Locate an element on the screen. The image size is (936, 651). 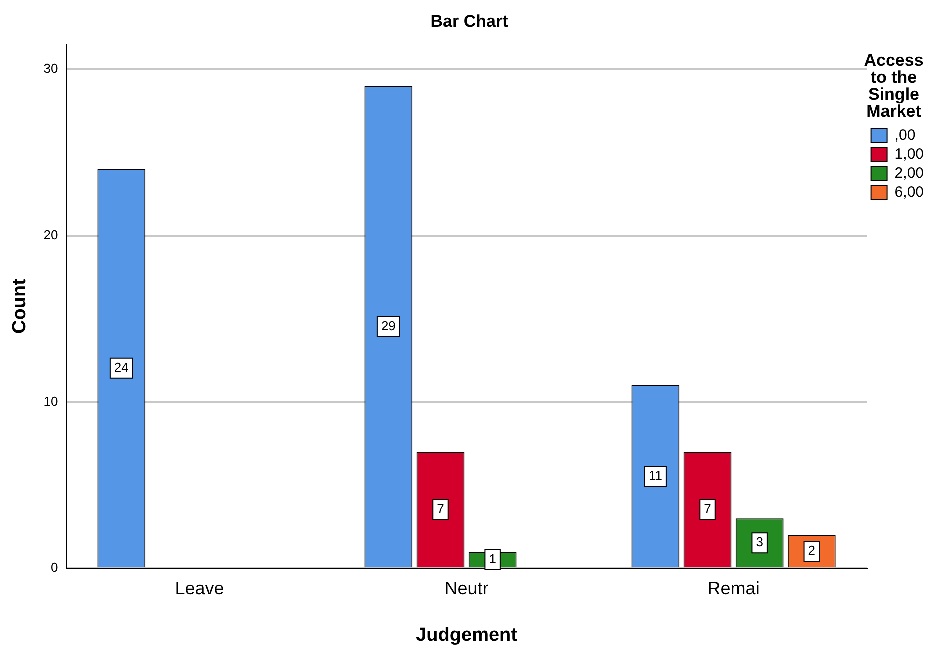
data-label: 1 is located at coordinates (492, 558).